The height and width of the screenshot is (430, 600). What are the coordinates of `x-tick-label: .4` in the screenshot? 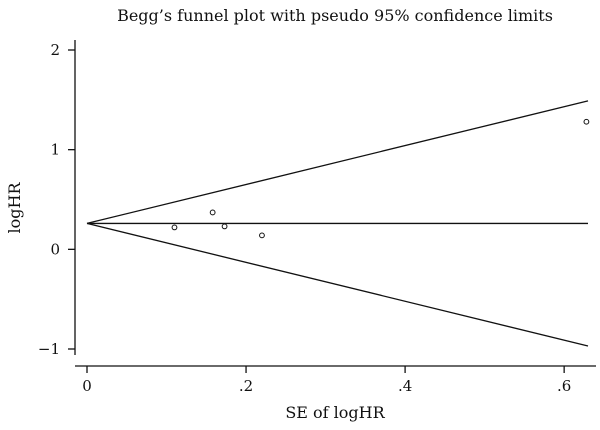 It's located at (405, 386).